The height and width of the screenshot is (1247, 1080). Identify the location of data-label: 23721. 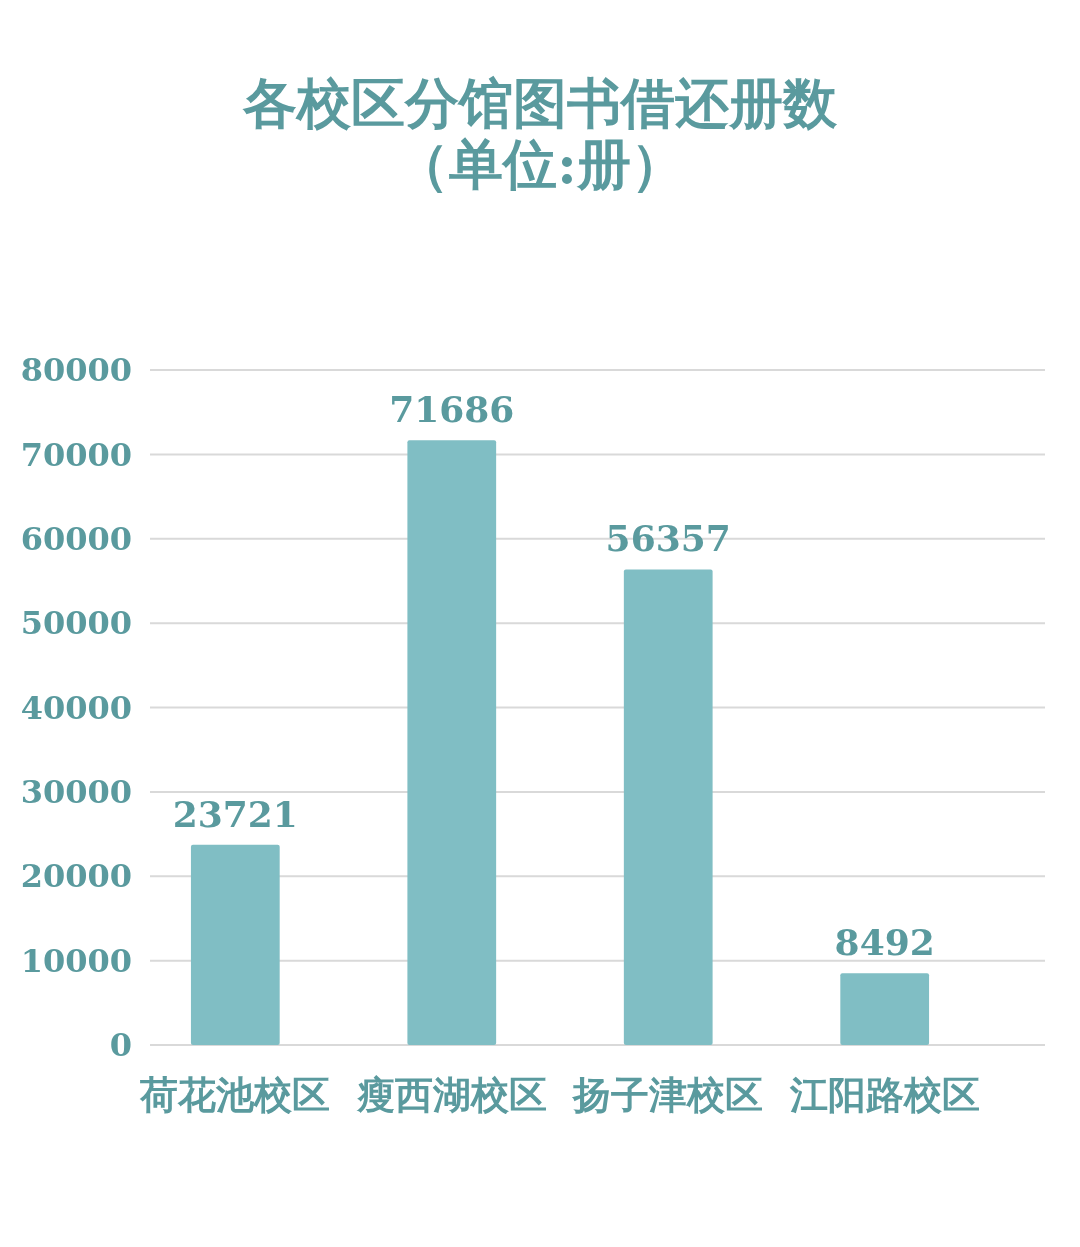
(235, 813).